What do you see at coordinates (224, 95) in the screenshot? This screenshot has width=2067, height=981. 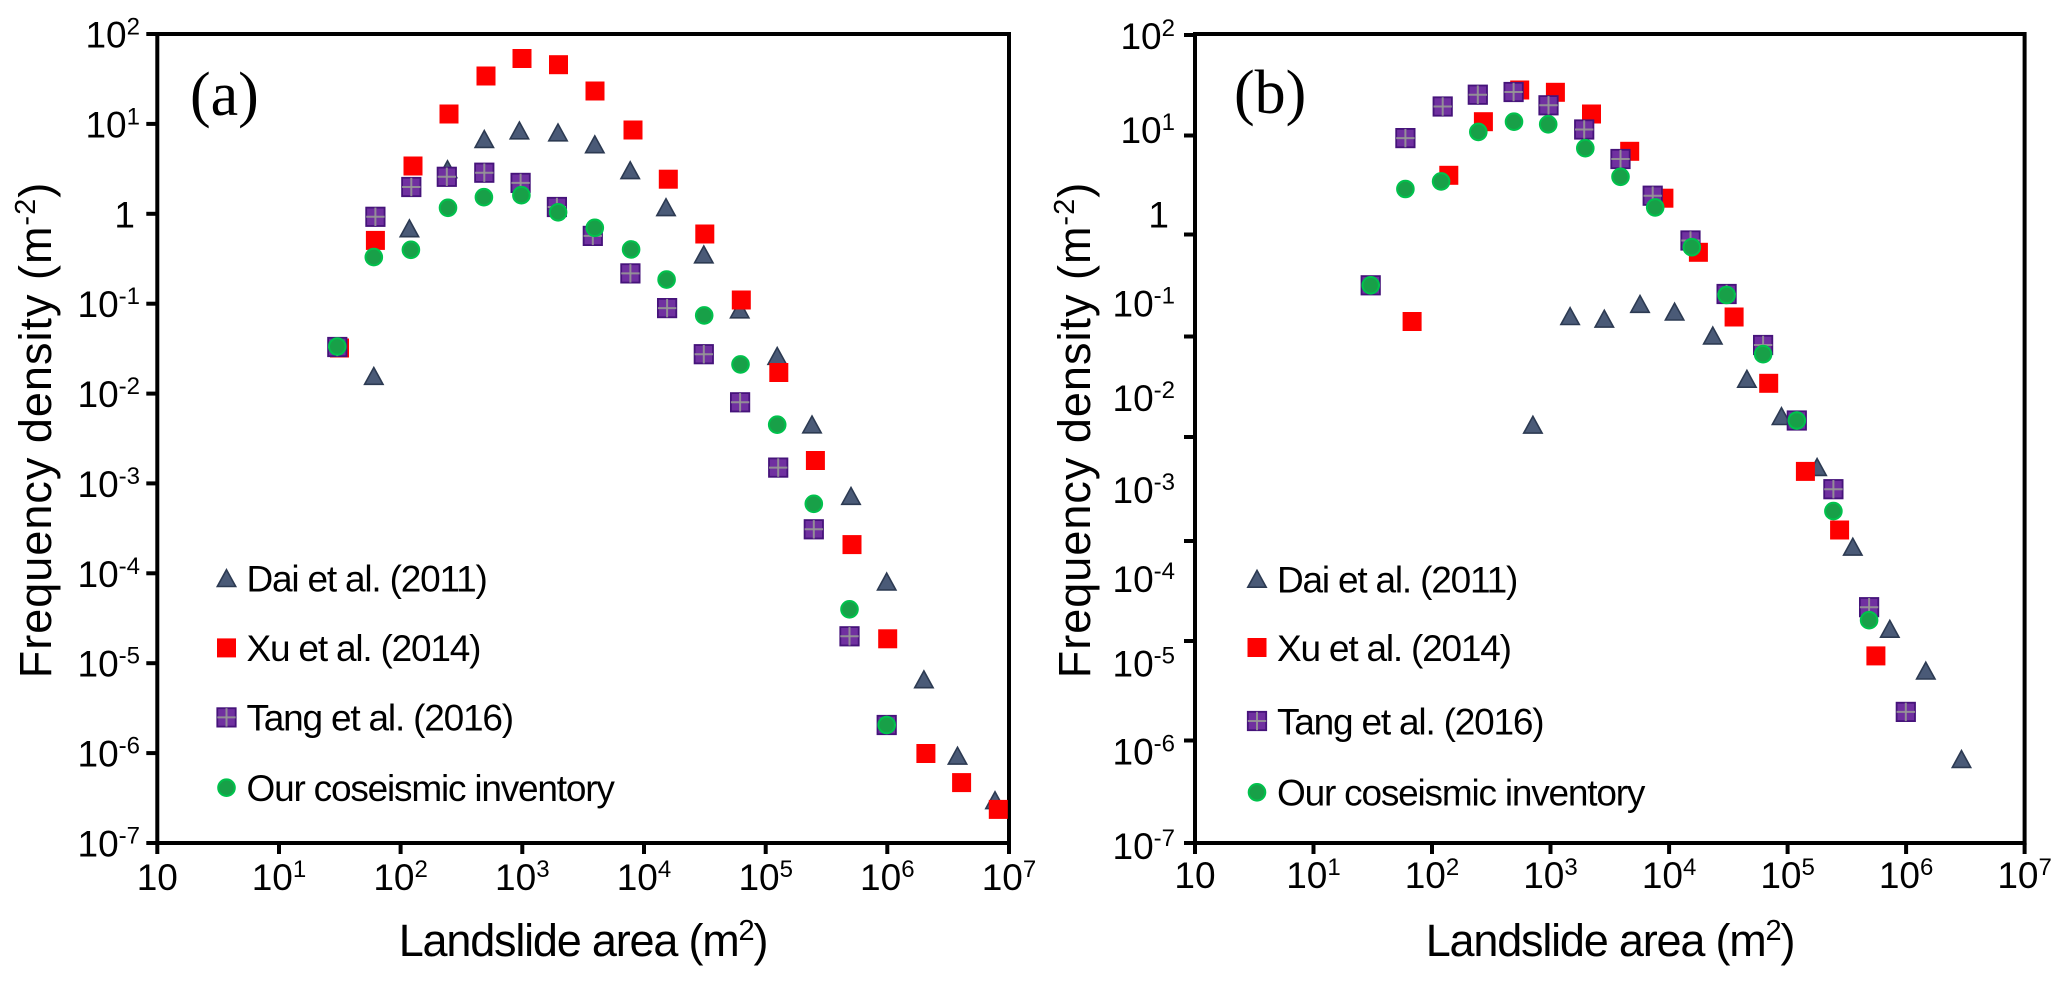 I see `svg-text: (a)` at bounding box center [224, 95].